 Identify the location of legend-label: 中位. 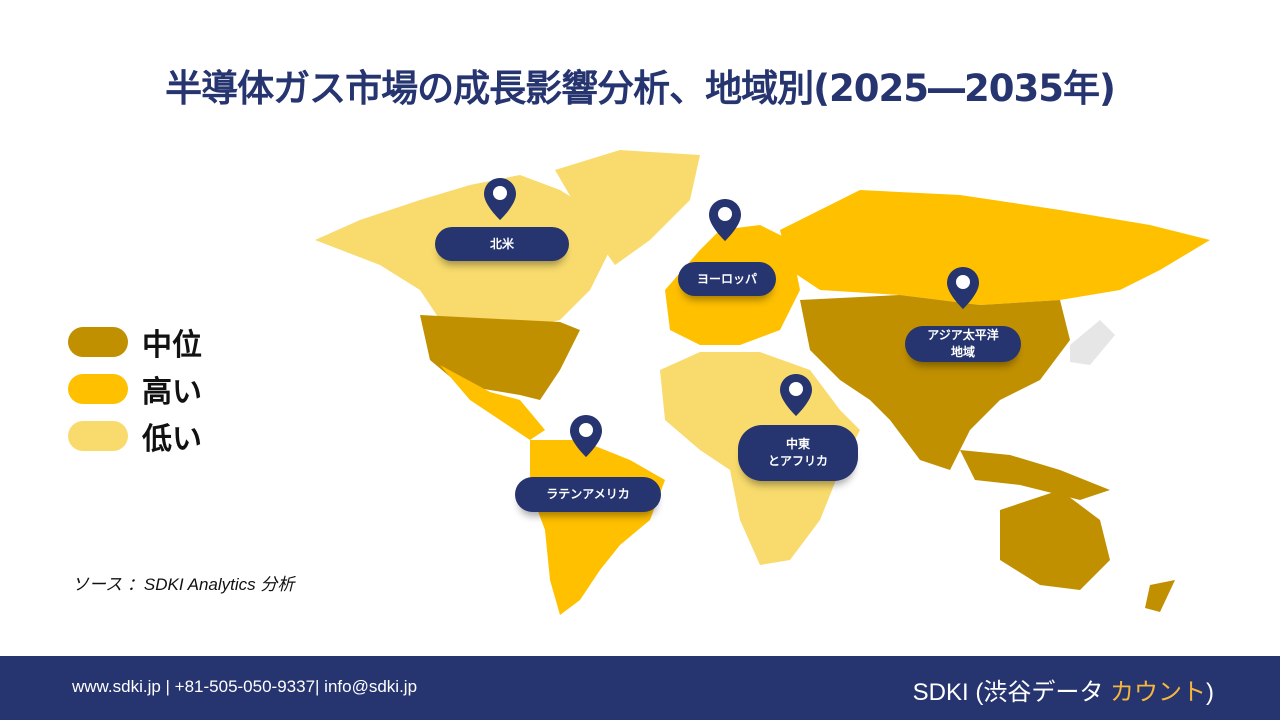
(172, 345).